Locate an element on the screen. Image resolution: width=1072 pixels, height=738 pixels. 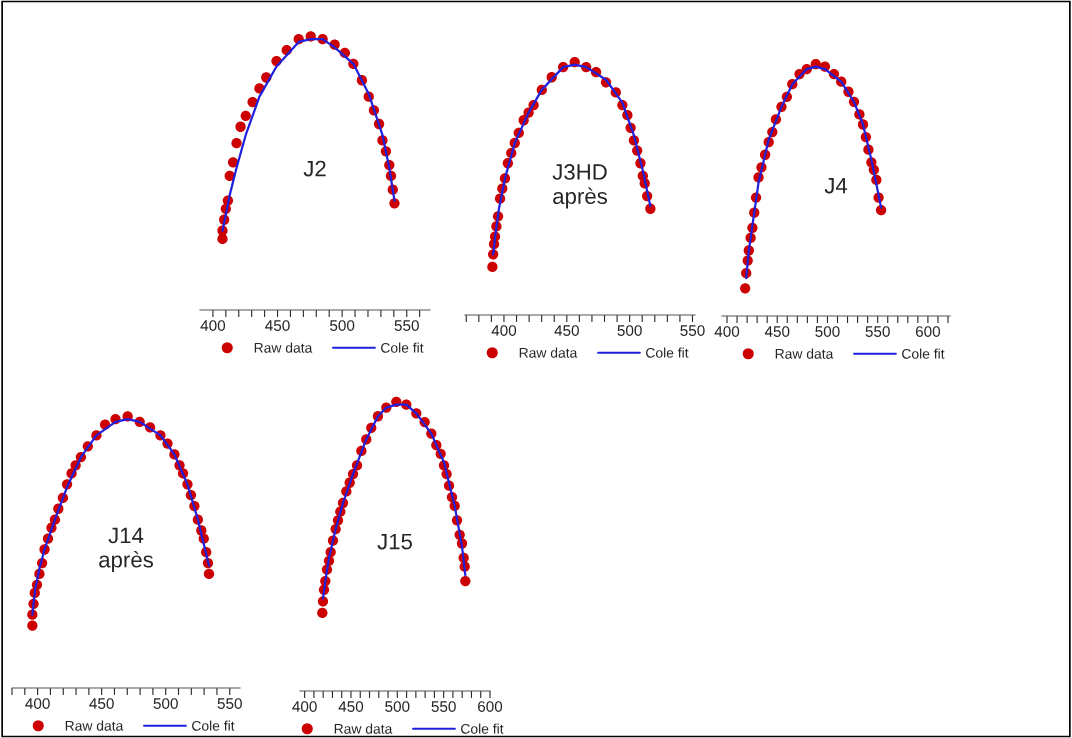
annotation: J15 is located at coordinates (394, 541).